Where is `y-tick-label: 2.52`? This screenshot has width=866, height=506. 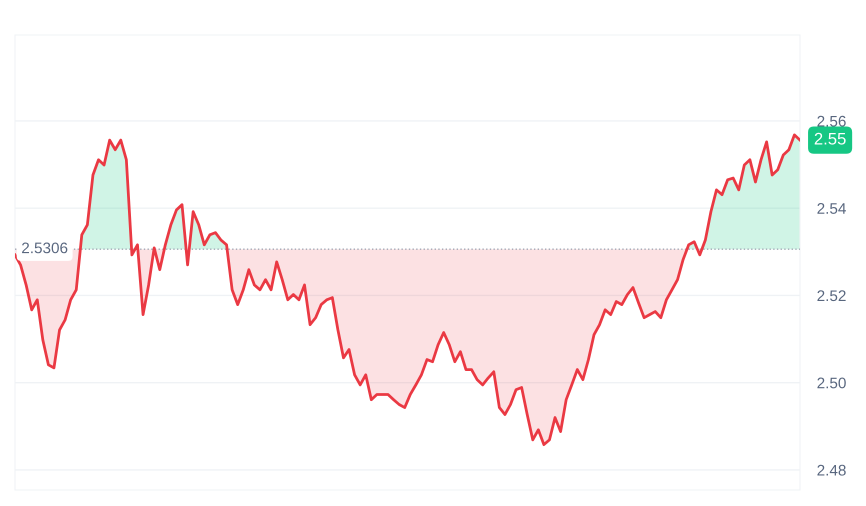 y-tick-label: 2.52 is located at coordinates (831, 296).